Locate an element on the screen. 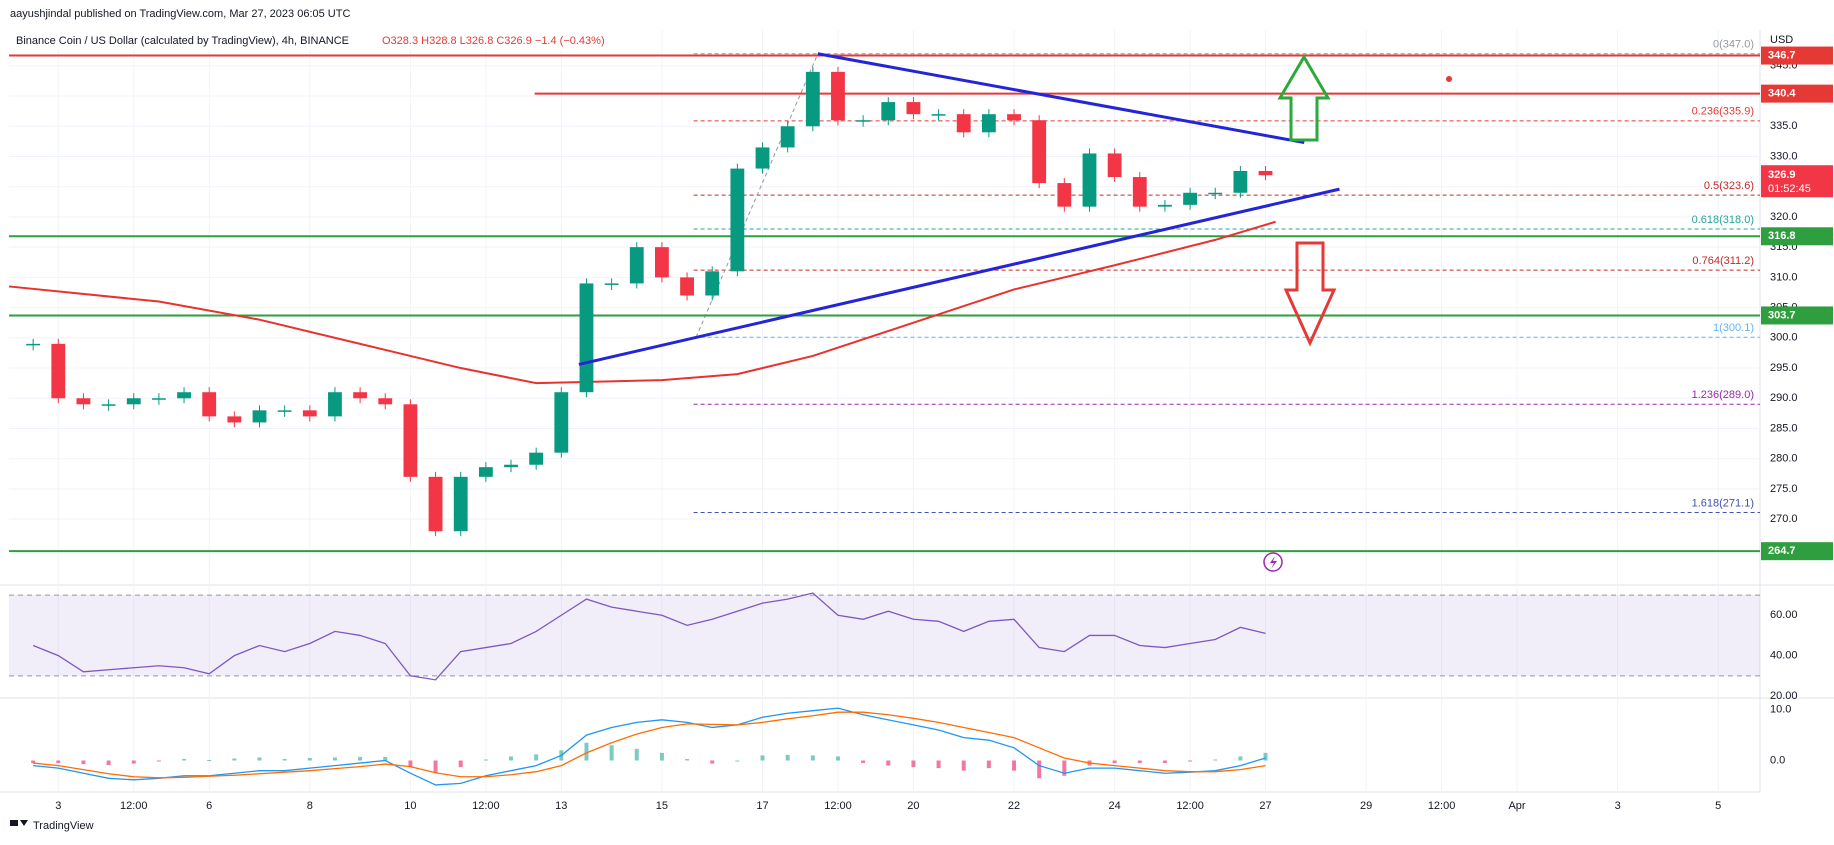  y-tick-label: 335.0 is located at coordinates (1784, 126).